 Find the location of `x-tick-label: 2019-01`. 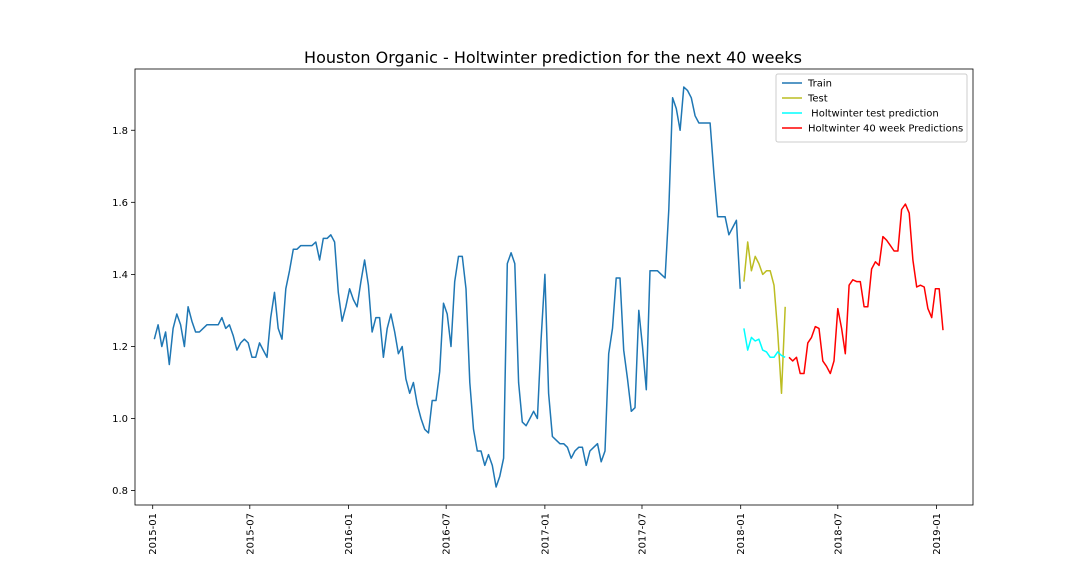

x-tick-label: 2019-01 is located at coordinates (937, 534).